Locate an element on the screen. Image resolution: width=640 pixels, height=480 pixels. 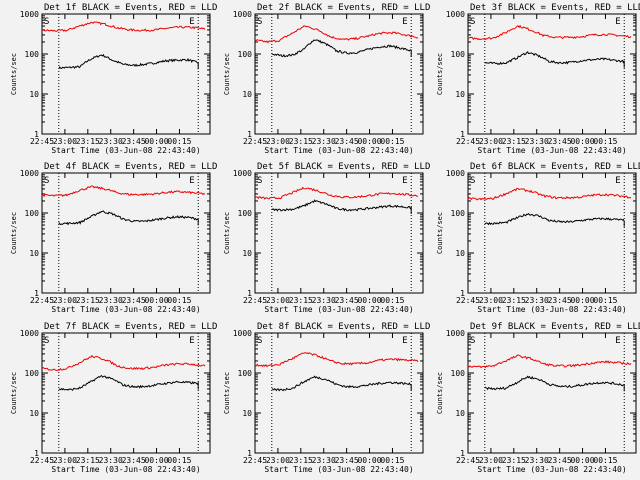
panel-title: Det 6f BLACK = Events, RED = LLD is located at coordinates (555, 167).